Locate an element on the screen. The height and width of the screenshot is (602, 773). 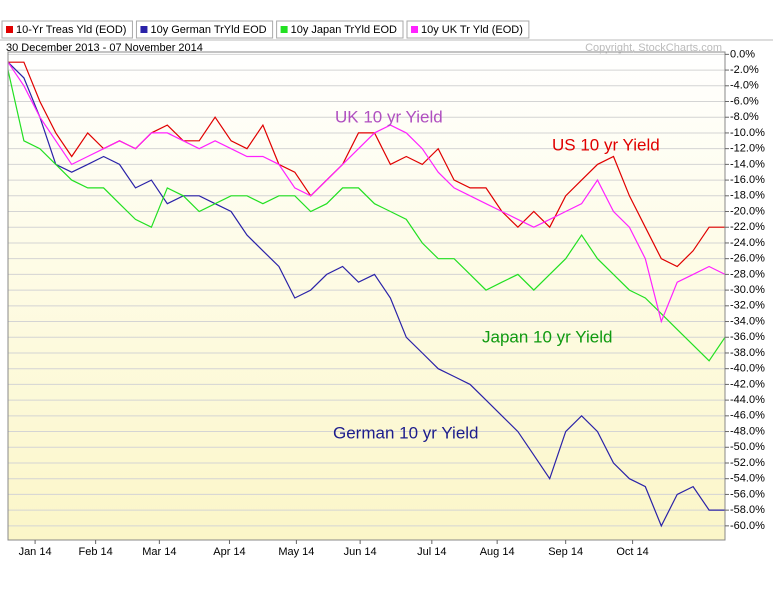
x-tick-label: Mar 14 is located at coordinates (159, 552).